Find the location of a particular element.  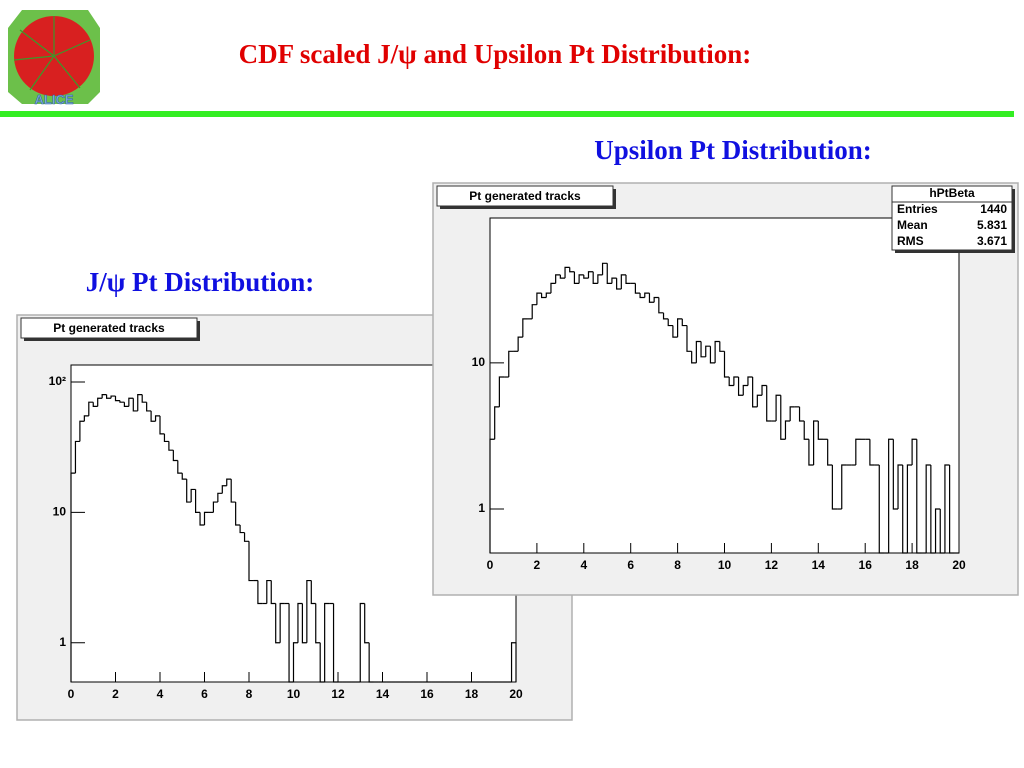

x-tick-label: 12 is located at coordinates (772, 565).